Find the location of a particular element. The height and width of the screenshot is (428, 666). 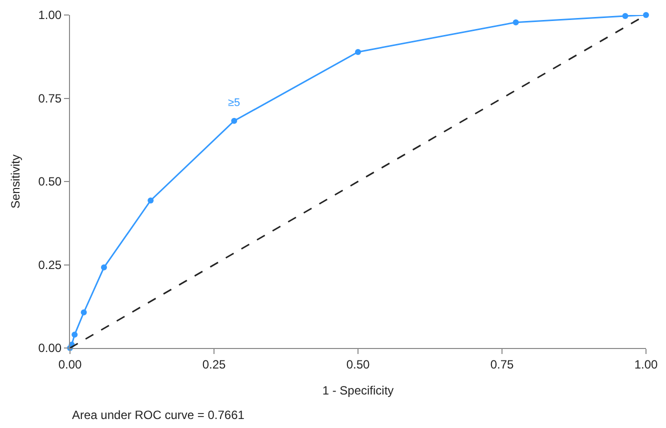

y-tick-label: 0.75 is located at coordinates (50, 98).